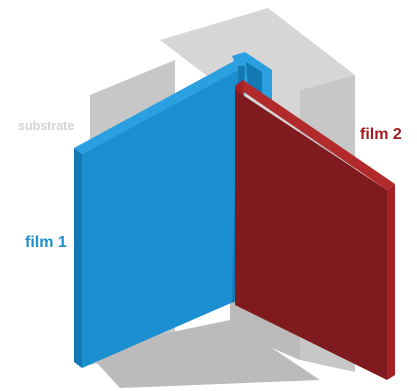 This screenshot has width=417, height=391. What do you see at coordinates (265, 330) in the screenshot?
I see `substrate-inner-floor` at bounding box center [265, 330].